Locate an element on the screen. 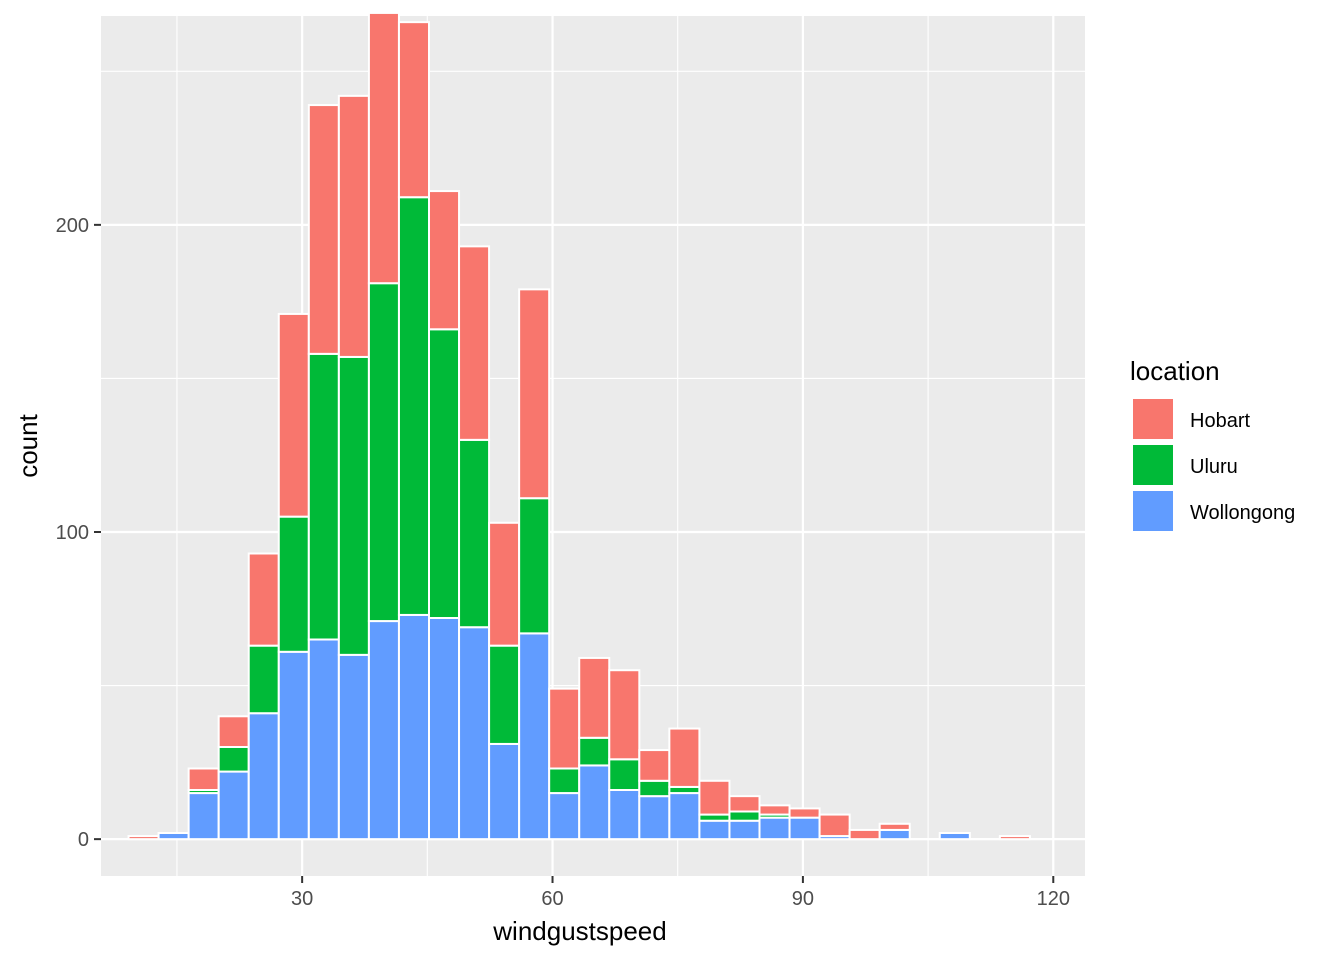 This screenshot has height=965, width=1344. legend-key-uluru is located at coordinates (1153, 465).